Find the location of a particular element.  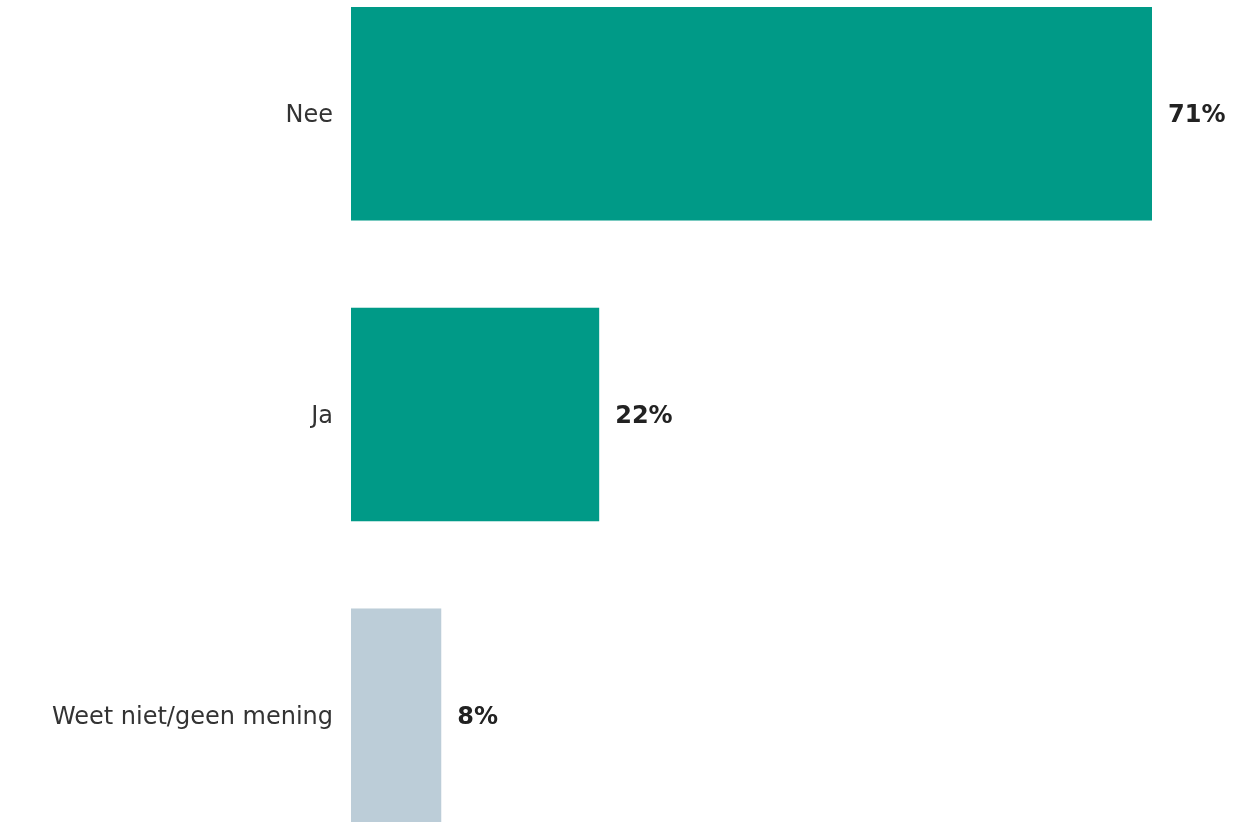

data-label: 71% is located at coordinates (1197, 114).